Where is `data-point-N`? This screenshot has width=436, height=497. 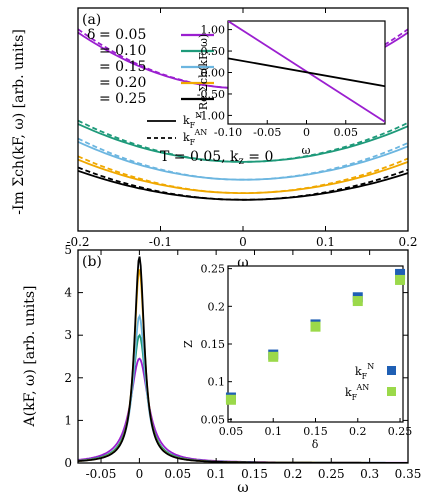 data-point-N is located at coordinates (400, 273).